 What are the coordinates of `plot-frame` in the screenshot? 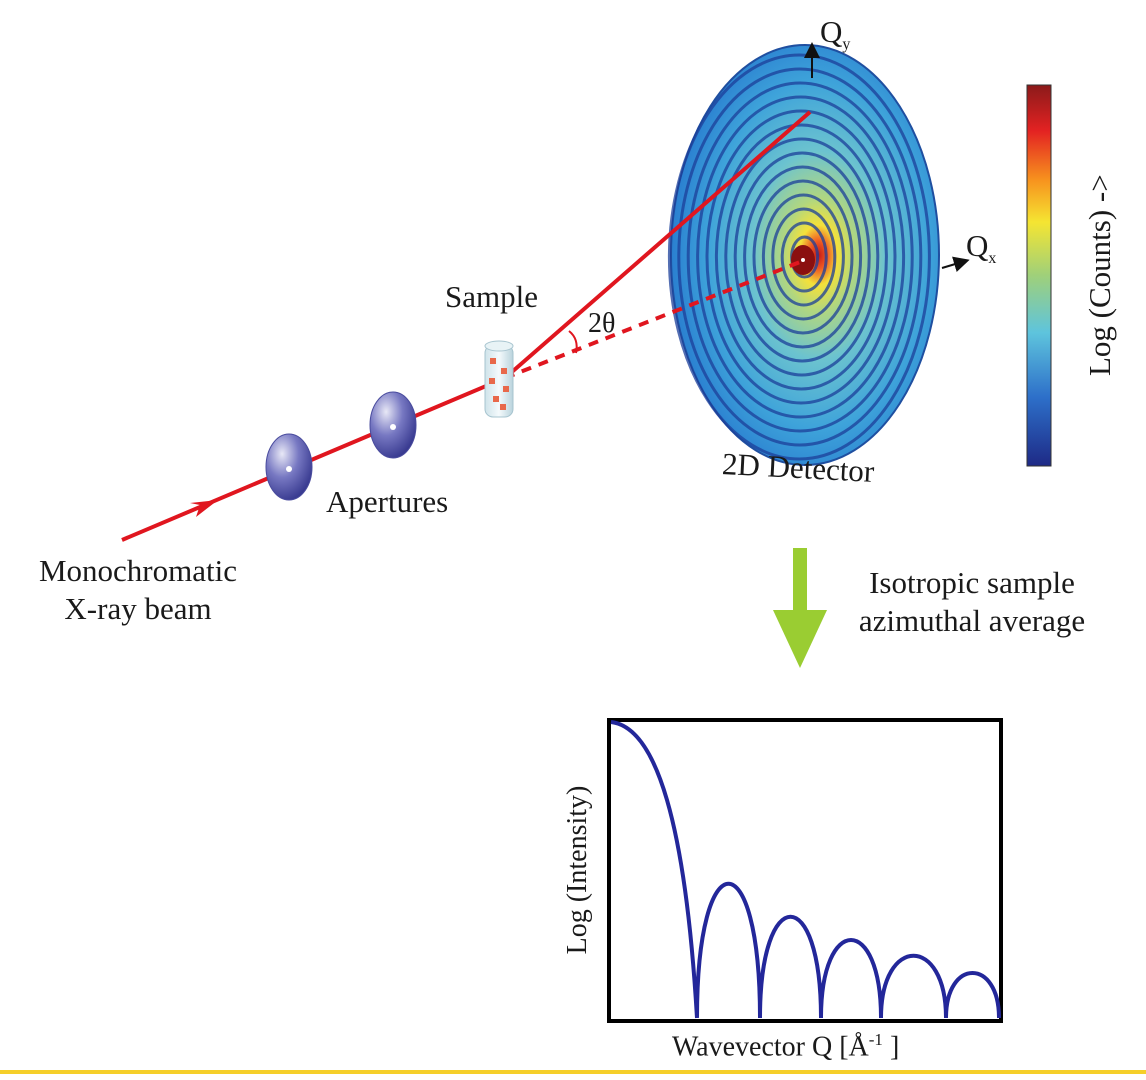 It's located at (805, 870).